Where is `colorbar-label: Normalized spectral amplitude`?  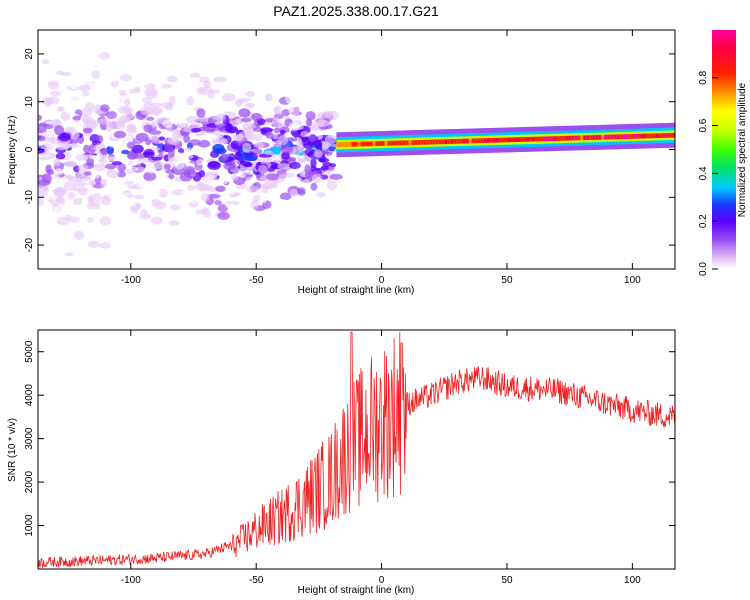
colorbar-label: Normalized spectral amplitude is located at coordinates (742, 149).